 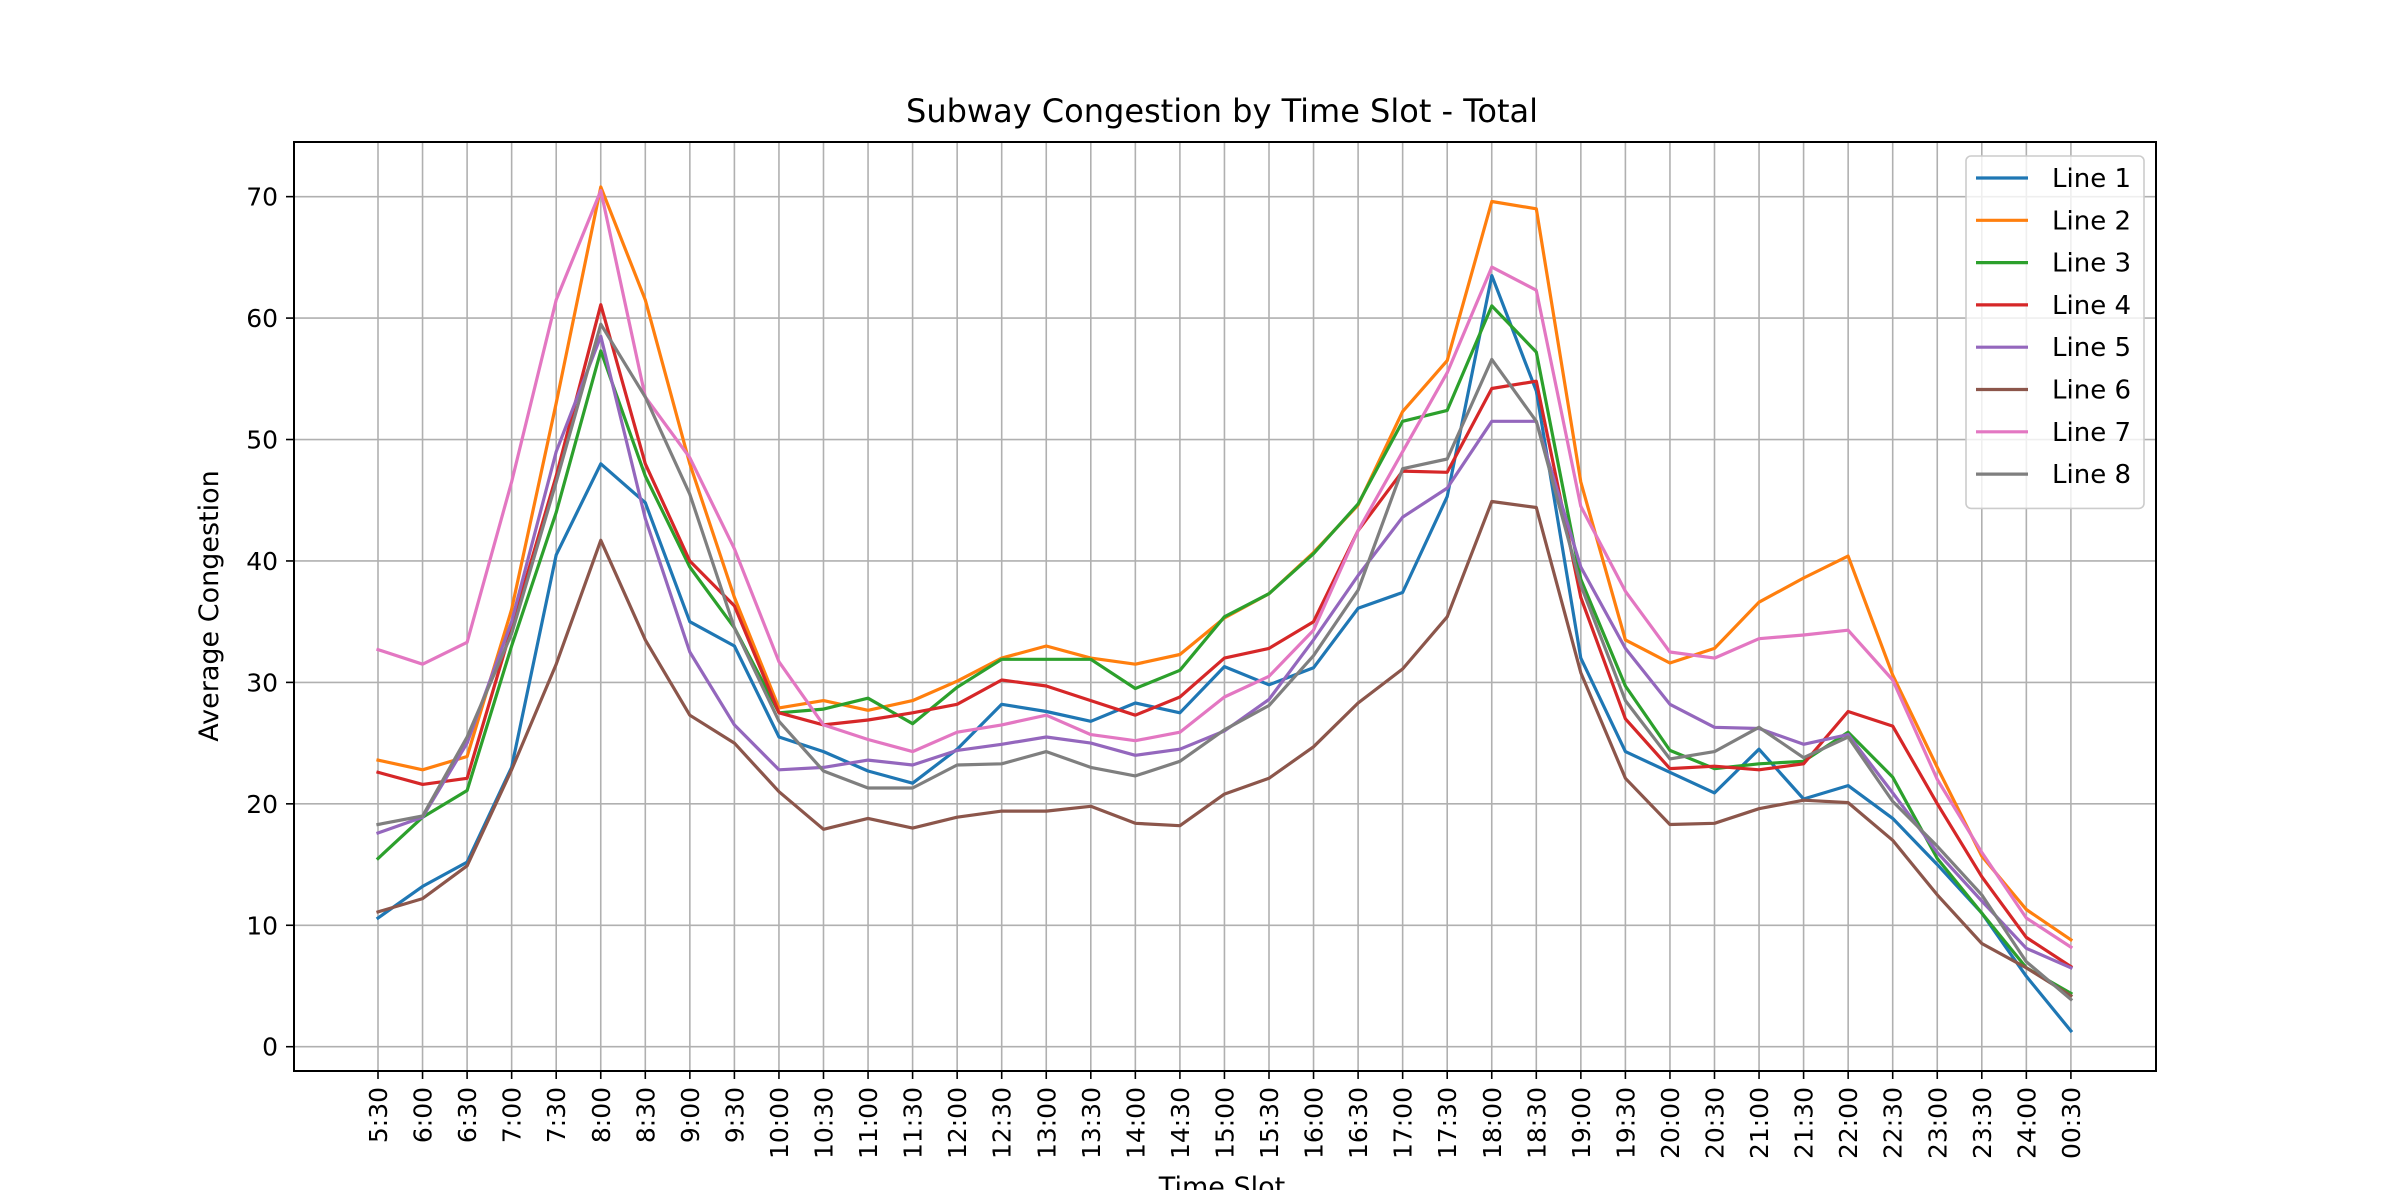 What do you see at coordinates (1893, 1123) in the screenshot?
I see `x-tick-label: 22:30` at bounding box center [1893, 1123].